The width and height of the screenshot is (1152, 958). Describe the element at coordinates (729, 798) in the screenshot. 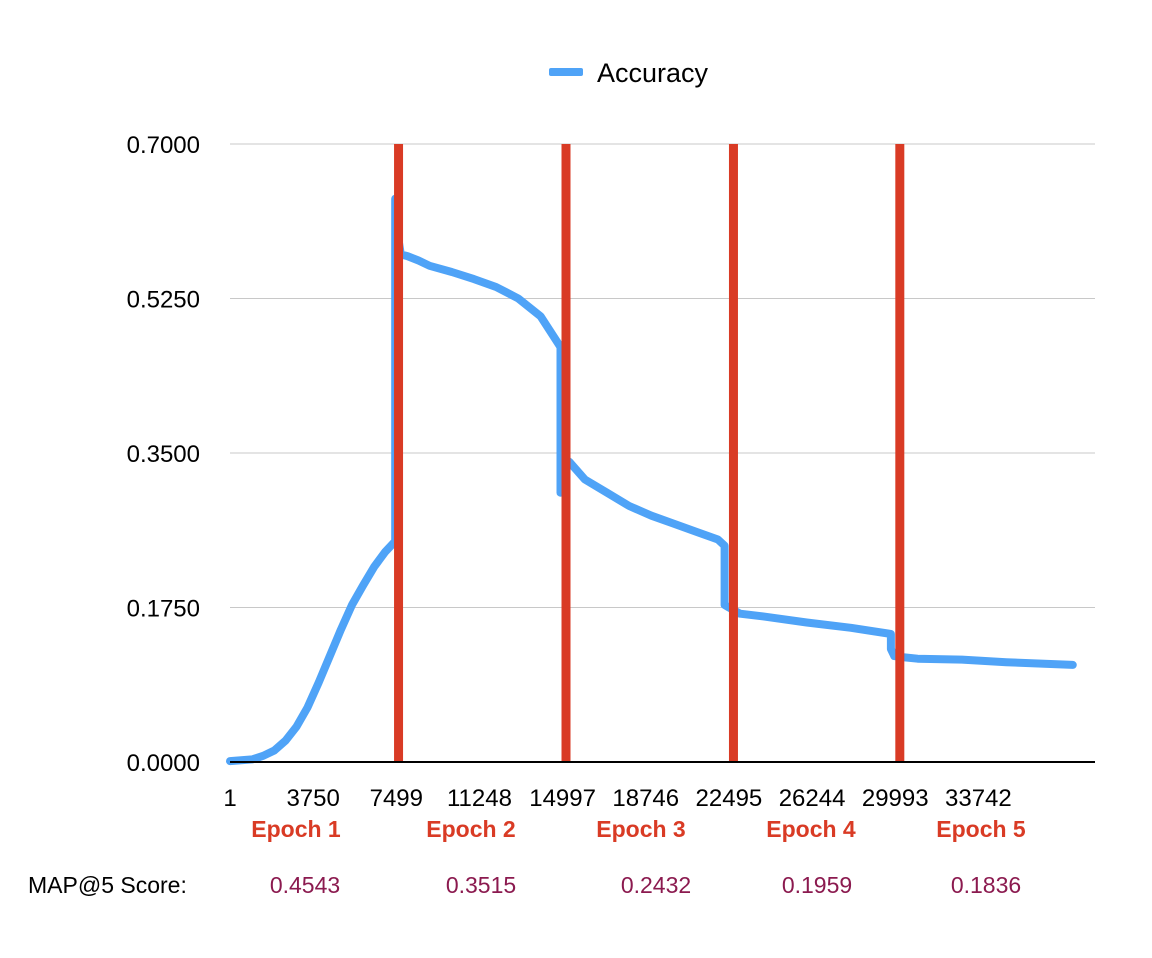

I see `x-tick-label: 22495` at that location.